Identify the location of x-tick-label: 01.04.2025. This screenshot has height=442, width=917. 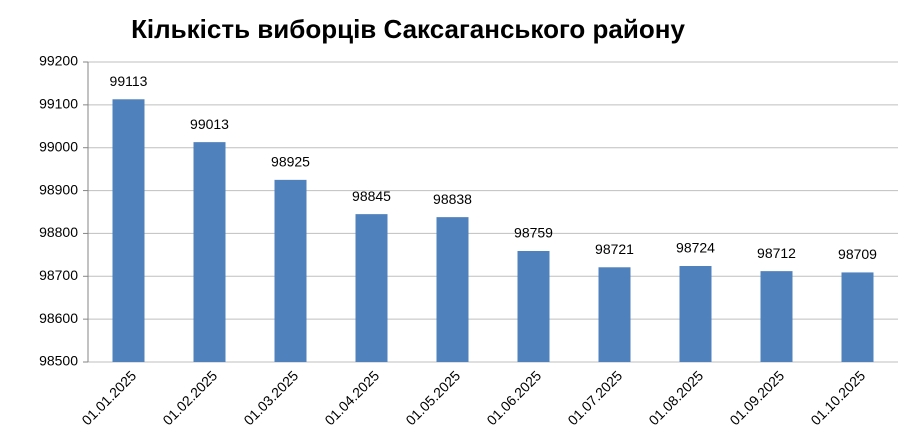
(351, 397).